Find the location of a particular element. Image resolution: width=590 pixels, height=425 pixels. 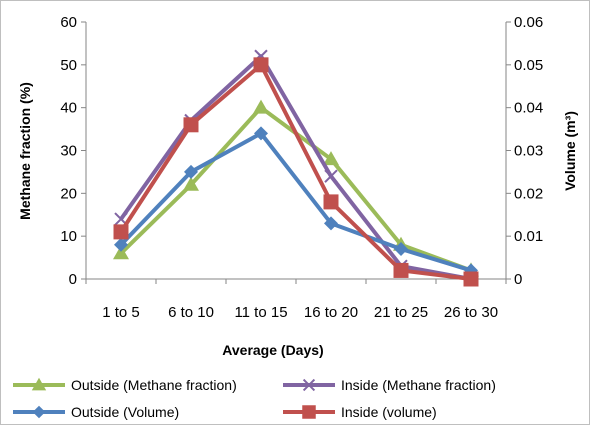

y2-axis-title: Volume (m³) is located at coordinates (570, 151).